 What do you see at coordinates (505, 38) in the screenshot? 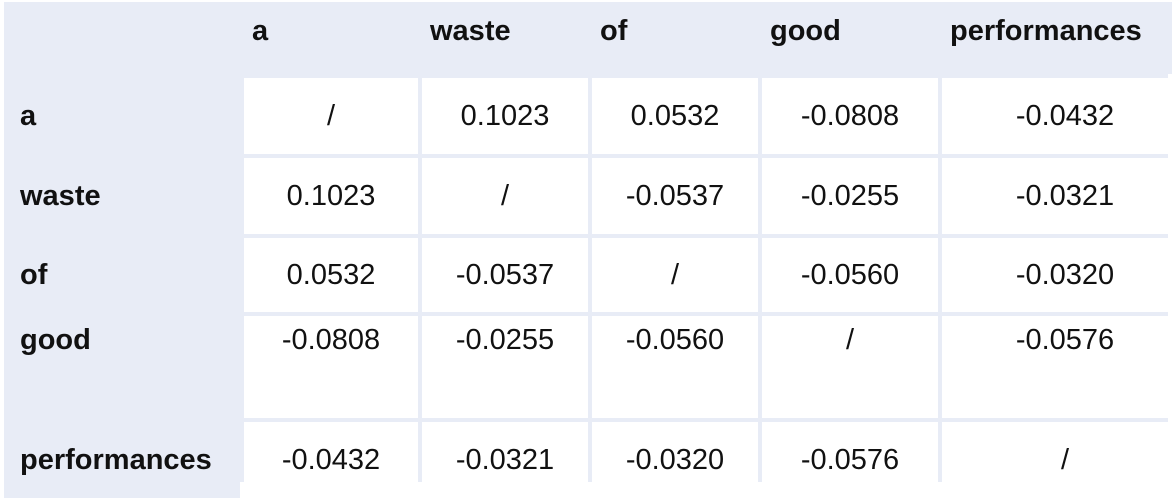
I see `column-header: waste` at bounding box center [505, 38].